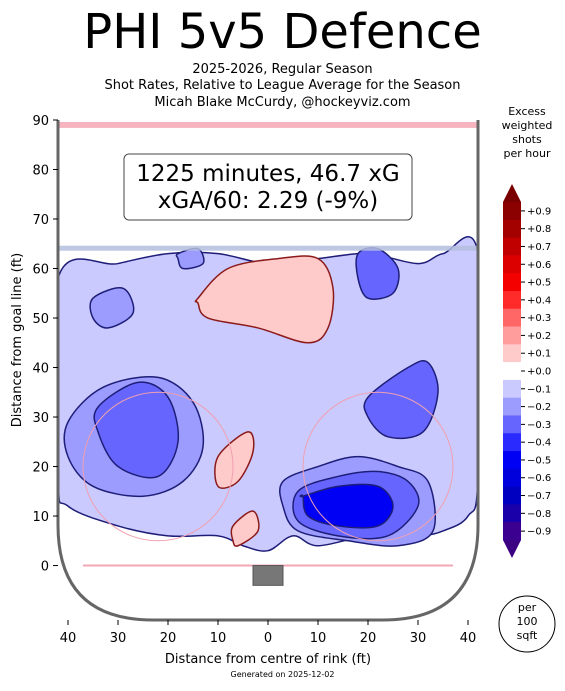 This screenshot has width=565, height=691. What do you see at coordinates (40, 121) in the screenshot?
I see `y-tick-label-9: 90` at bounding box center [40, 121].